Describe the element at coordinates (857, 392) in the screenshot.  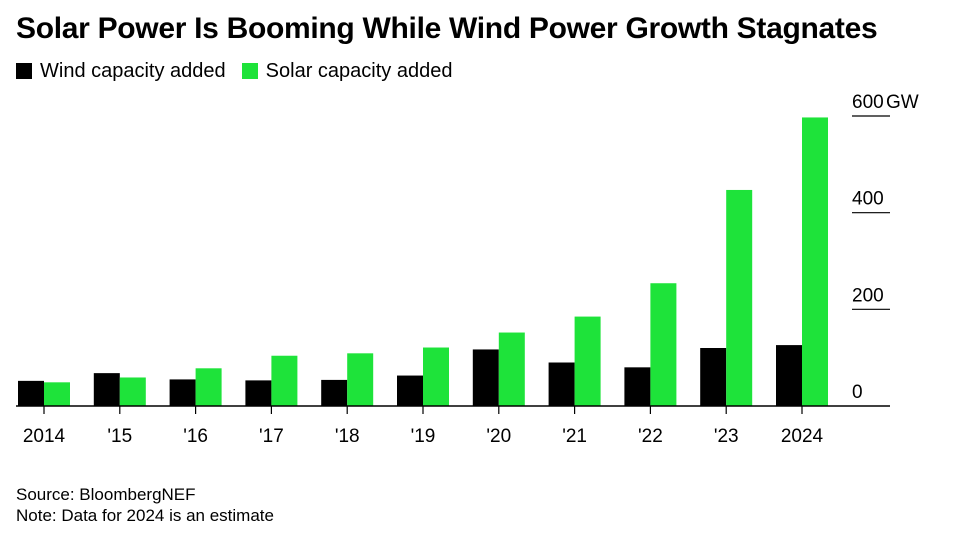
I see `y-tick-label: 0` at that location.